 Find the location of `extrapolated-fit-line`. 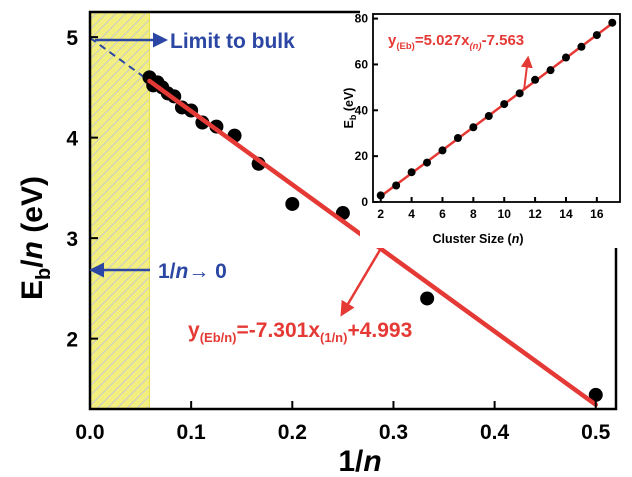

extrapolated-fit-line is located at coordinates (120, 59).